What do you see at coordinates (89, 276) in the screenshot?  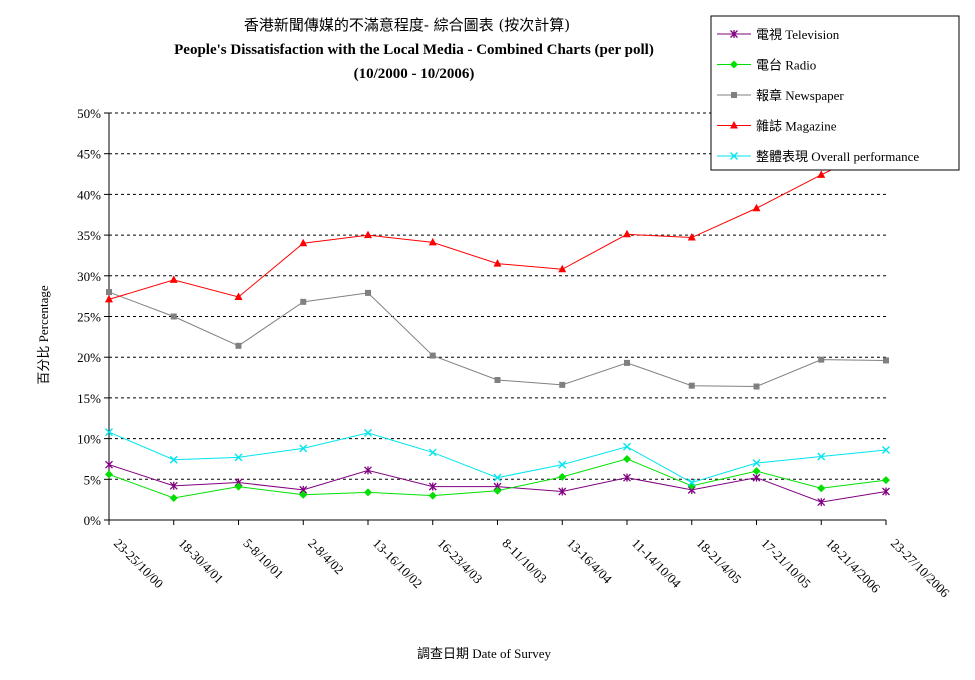 I see `y-tick-label: 30%` at bounding box center [89, 276].